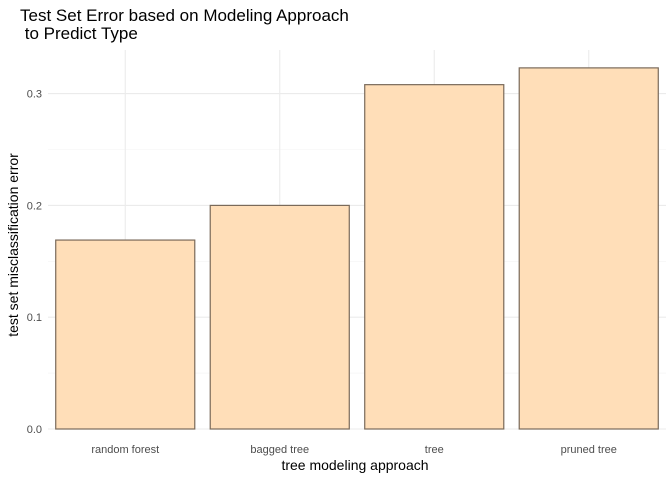 This screenshot has width=672, height=480. What do you see at coordinates (589, 450) in the screenshot?
I see `x-tick-label: pruned tree` at bounding box center [589, 450].